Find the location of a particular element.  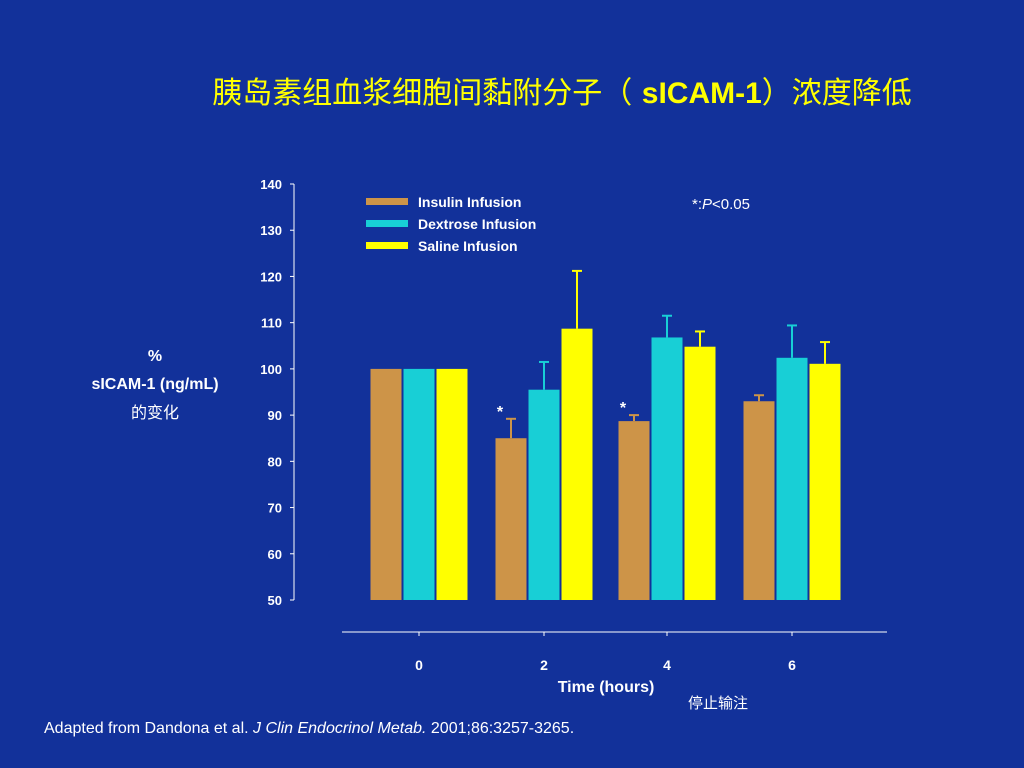

x-axis-label: Time (hours) is located at coordinates (606, 687).